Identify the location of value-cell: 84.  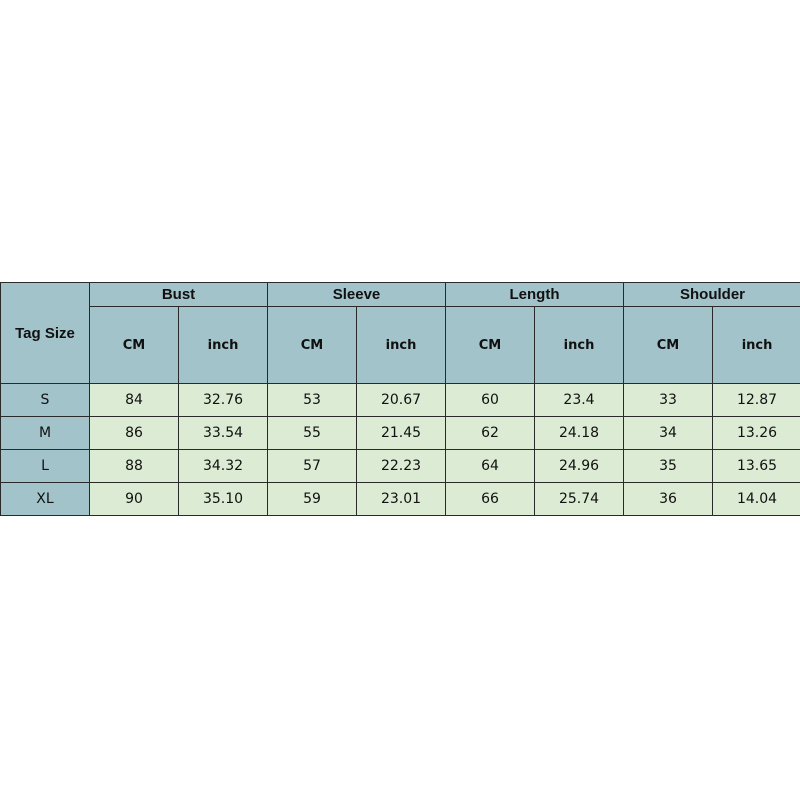
(134, 400).